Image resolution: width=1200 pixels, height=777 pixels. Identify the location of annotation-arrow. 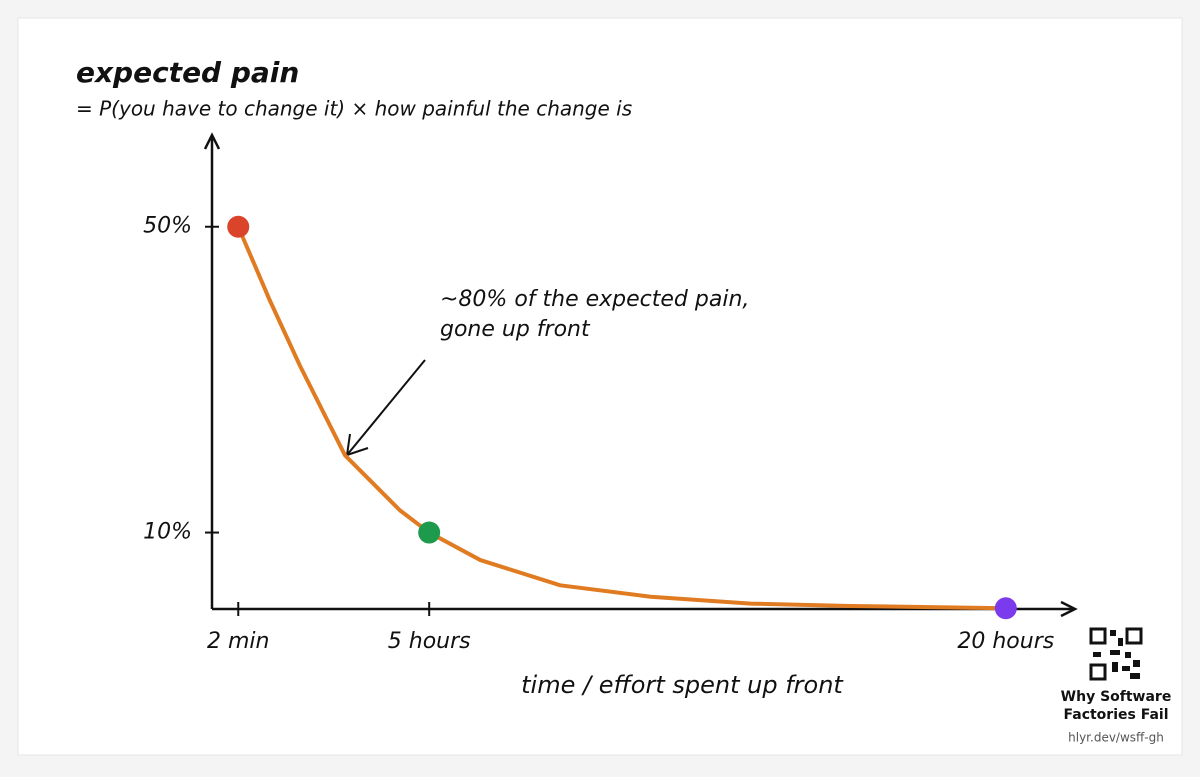
(386, 407).